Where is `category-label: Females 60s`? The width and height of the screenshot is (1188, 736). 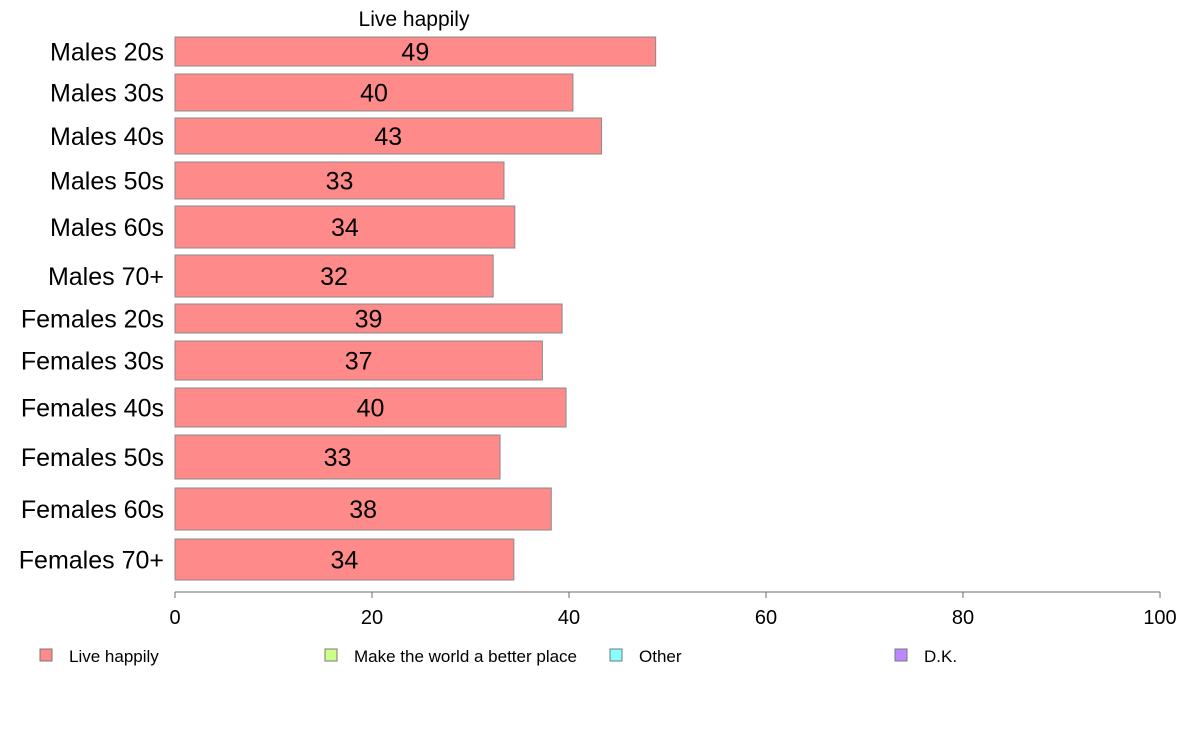 category-label: Females 60s is located at coordinates (92, 510).